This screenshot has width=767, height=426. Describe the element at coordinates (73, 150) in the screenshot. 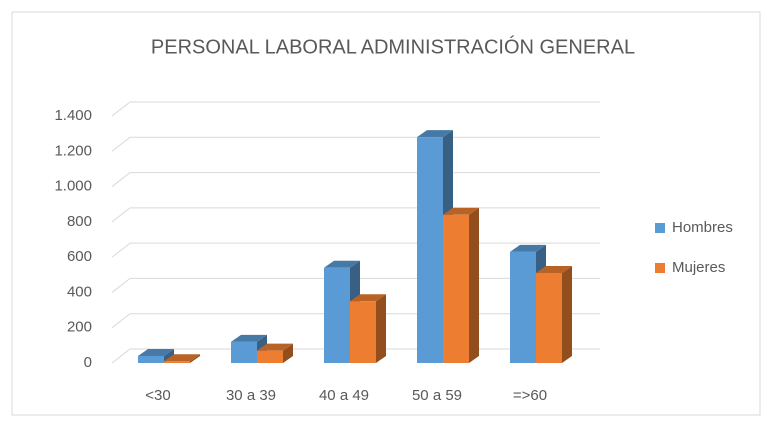

I see `y-tick-label: 1.200` at that location.